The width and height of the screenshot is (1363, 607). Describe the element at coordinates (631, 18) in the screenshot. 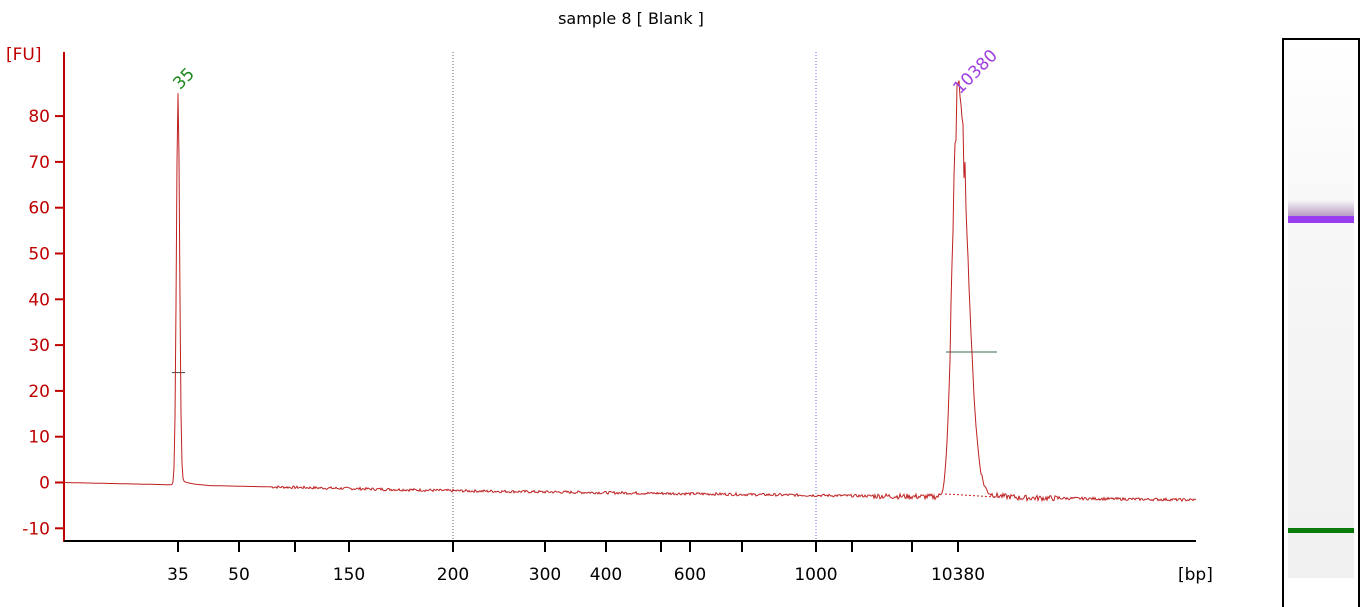

I see `chart-title: sample 8 [ Blank ]` at that location.